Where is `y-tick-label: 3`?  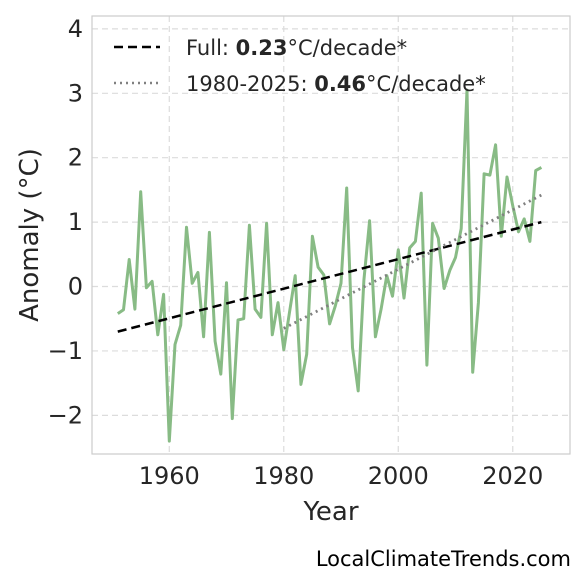 y-tick-label: 3 is located at coordinates (75, 93).